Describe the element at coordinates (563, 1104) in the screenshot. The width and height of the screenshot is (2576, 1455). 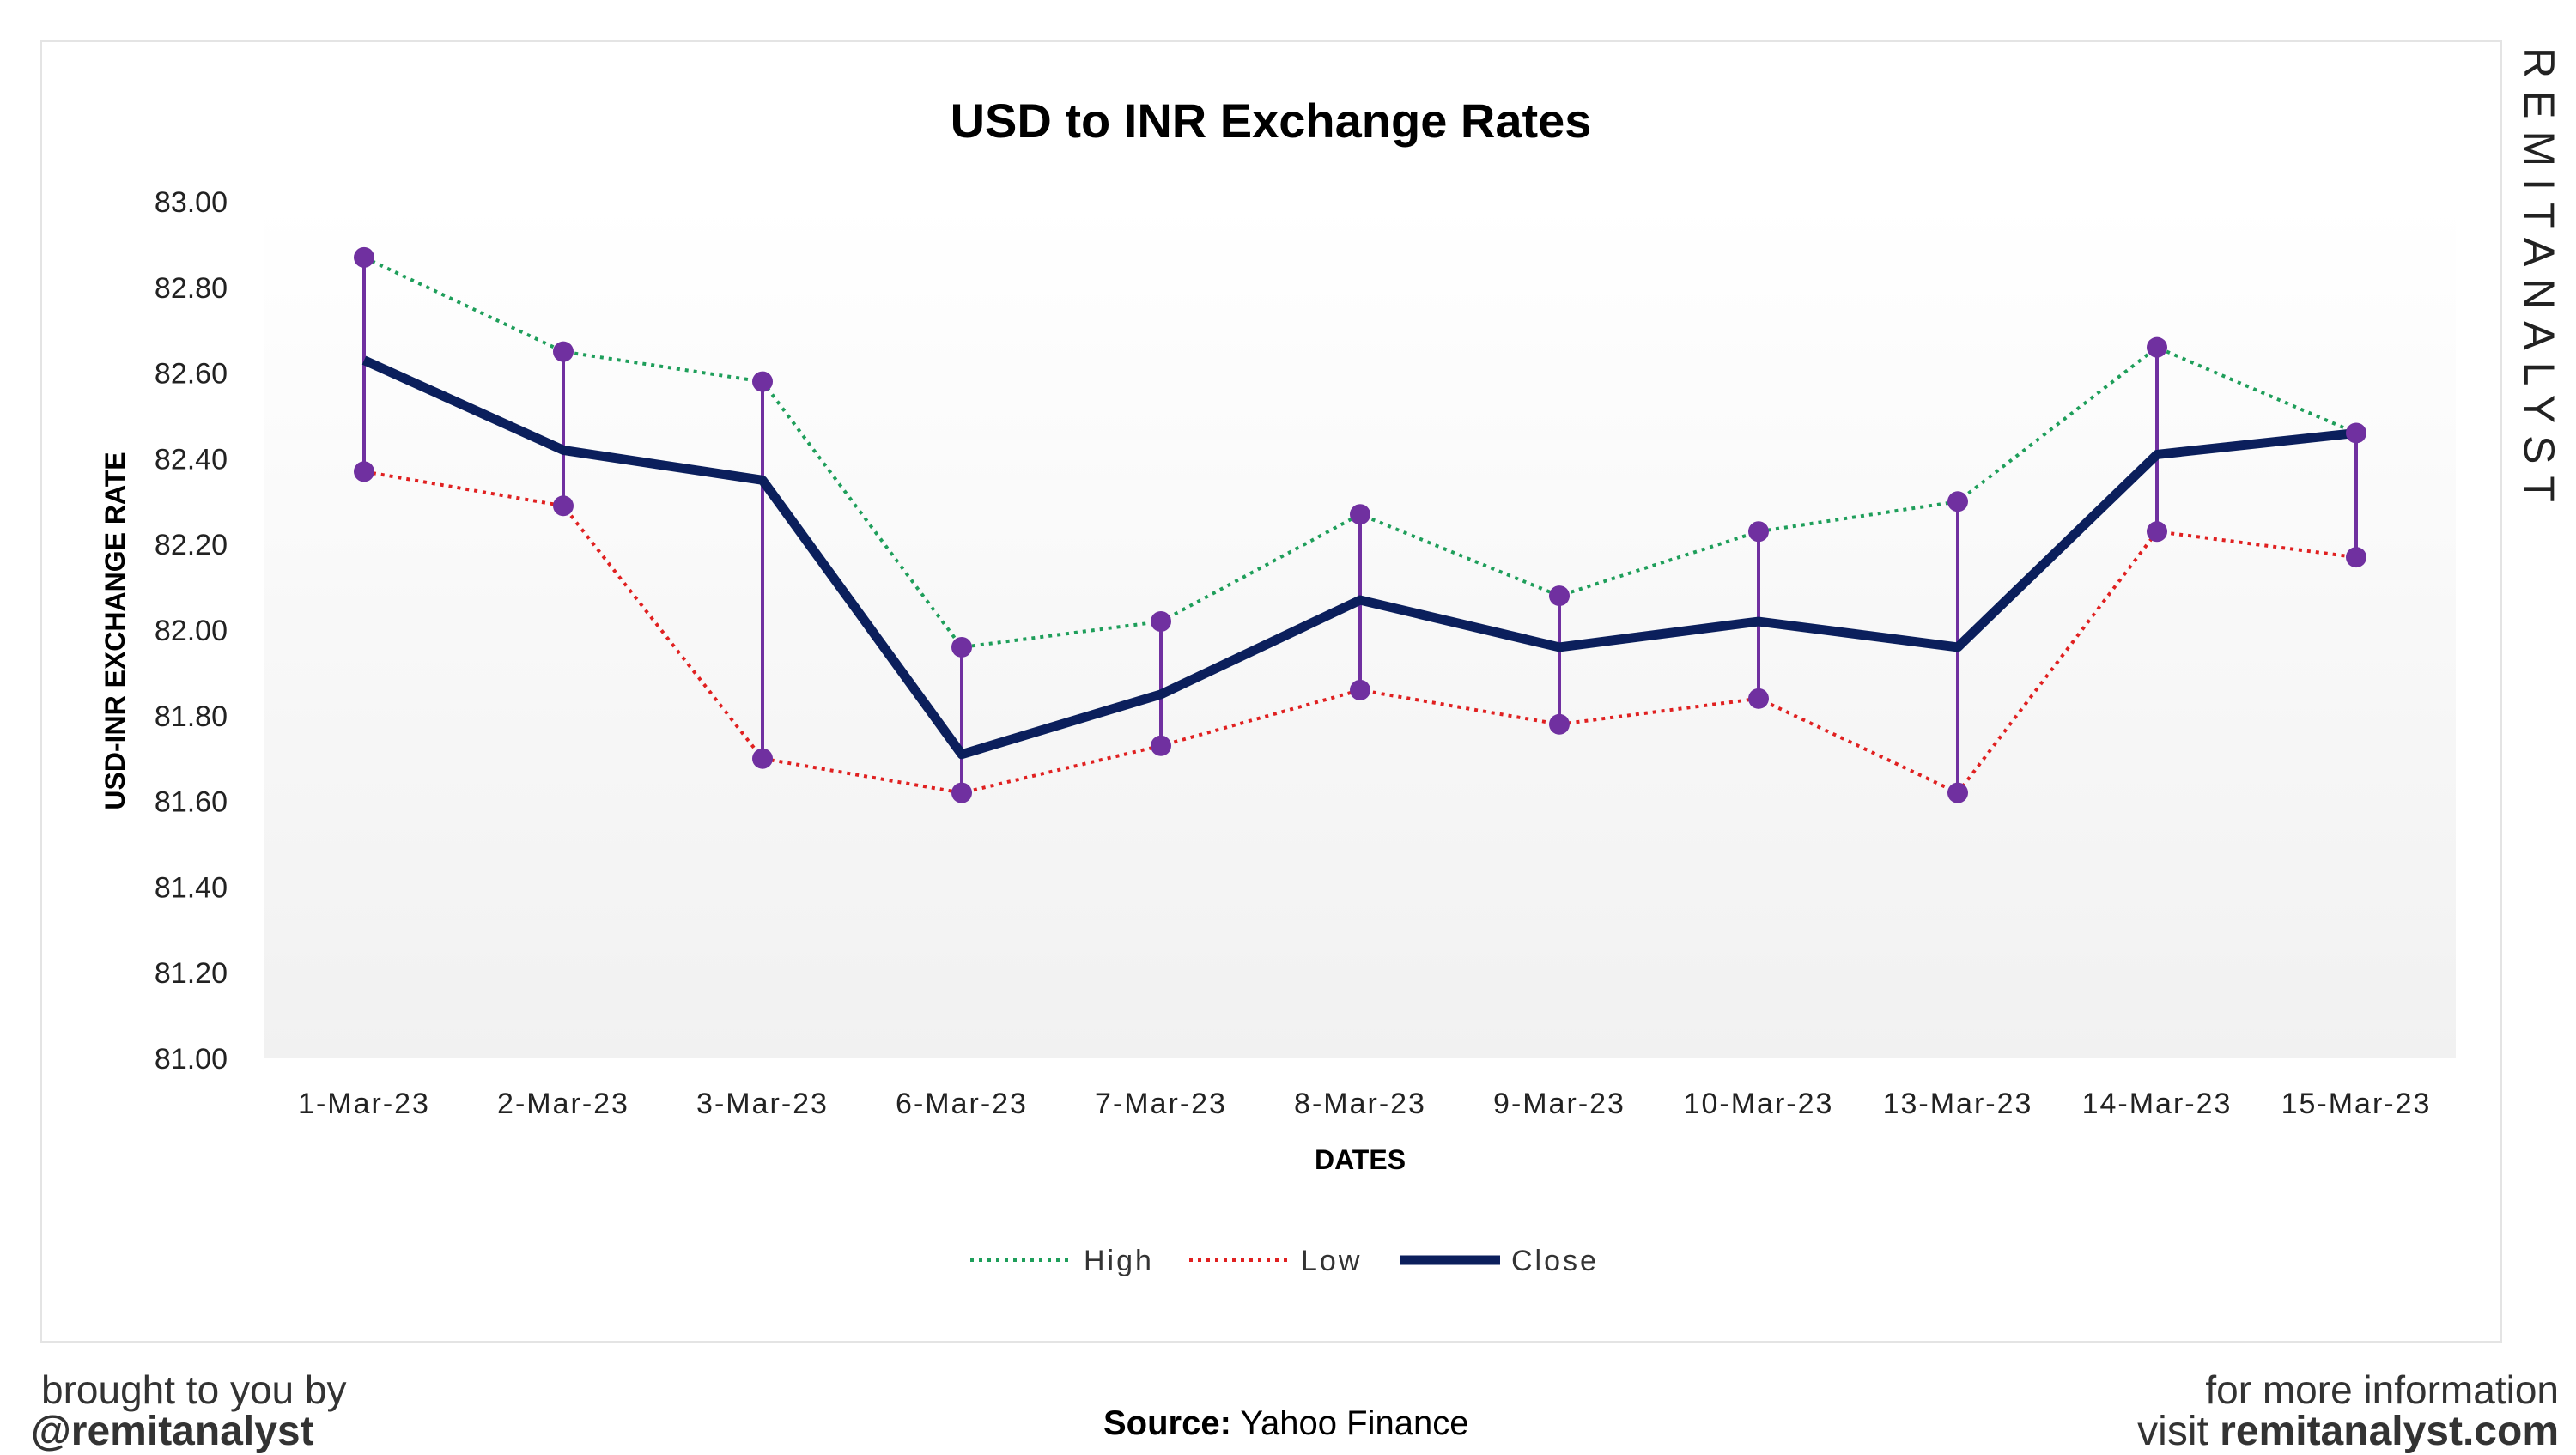
I see `x-tick-label: 2-Mar-23` at that location.